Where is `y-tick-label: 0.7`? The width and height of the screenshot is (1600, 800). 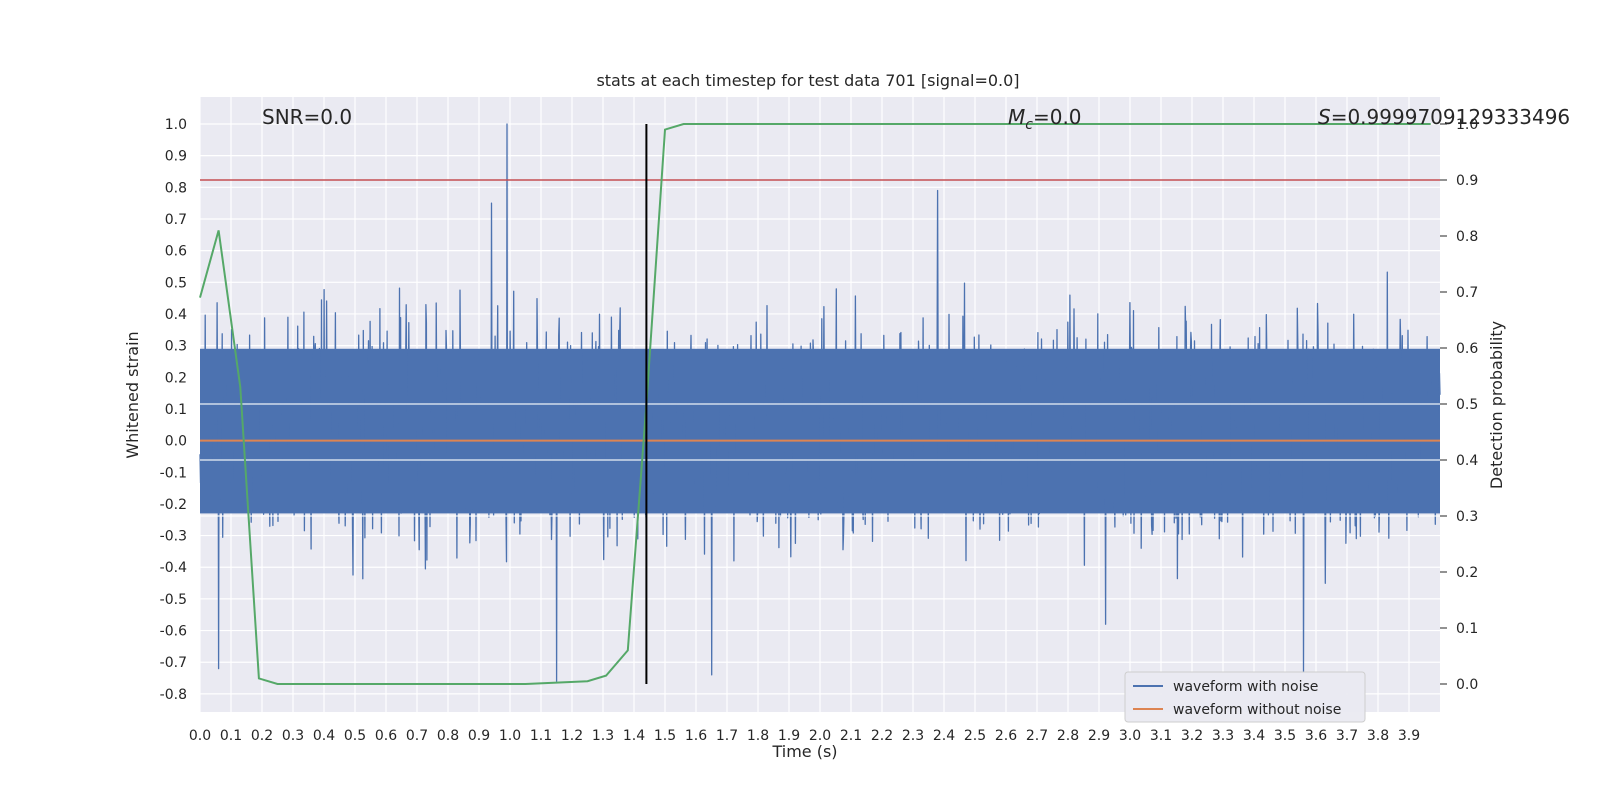
y-tick-label: 0.7 is located at coordinates (176, 220).